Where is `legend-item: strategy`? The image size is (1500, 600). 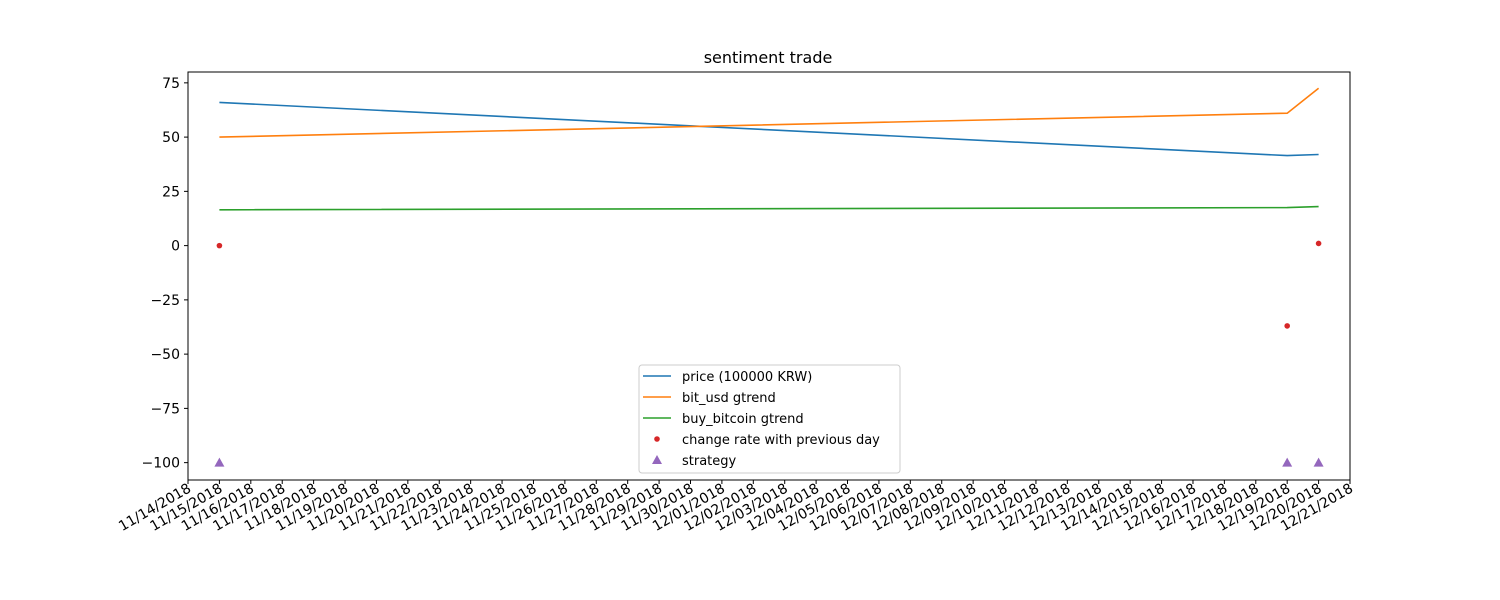
legend-item: strategy is located at coordinates (694, 461).